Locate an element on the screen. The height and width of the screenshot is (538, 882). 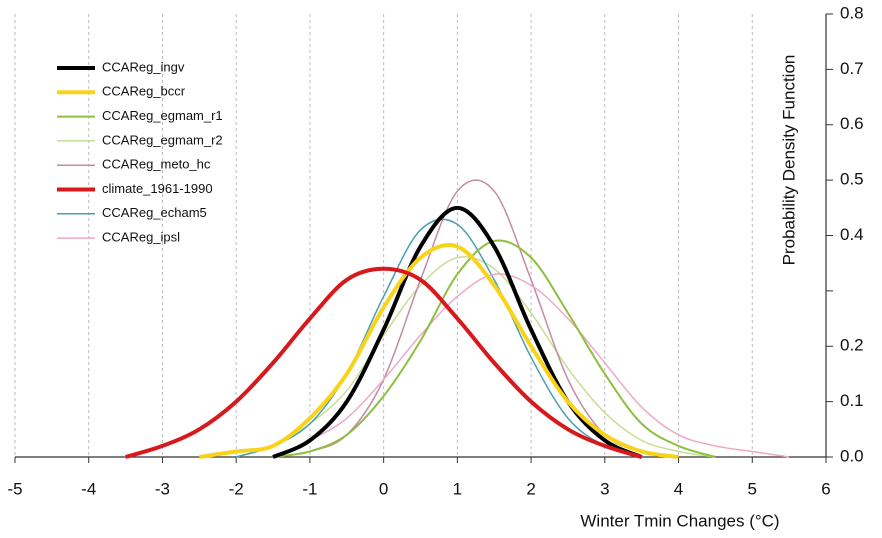
x-tick-label: 5 is located at coordinates (752, 488).